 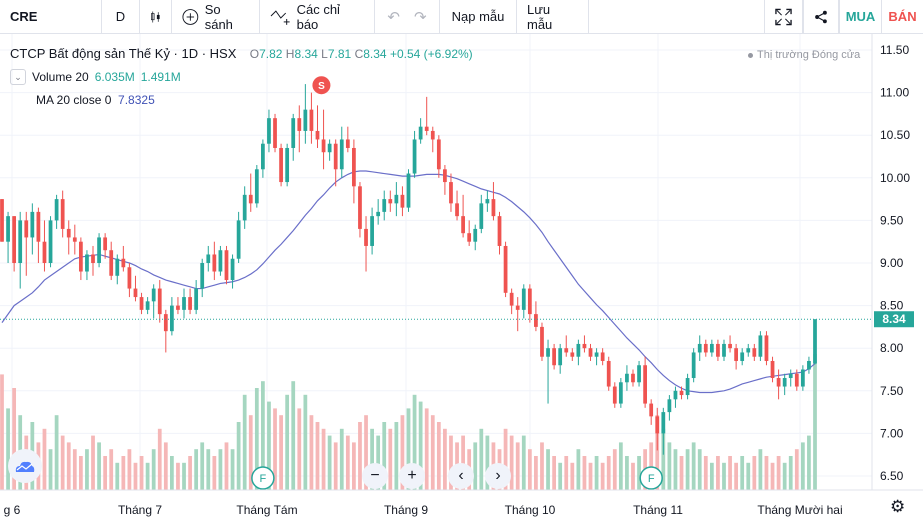 I want to click on indicators-button: Các chỉ báo, so click(x=317, y=17).